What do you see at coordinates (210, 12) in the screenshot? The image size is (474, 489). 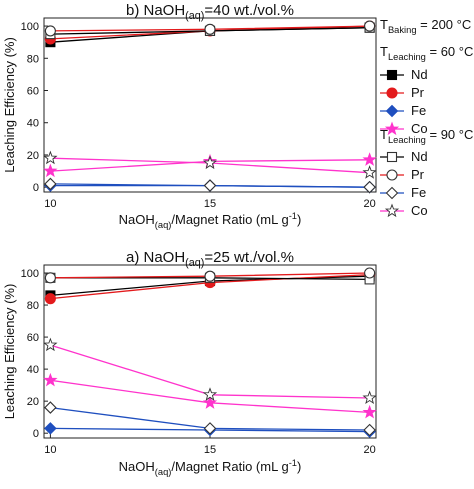 I see `panel-title: b) NaOH(aq)=40 wt./vol.%` at bounding box center [210, 12].